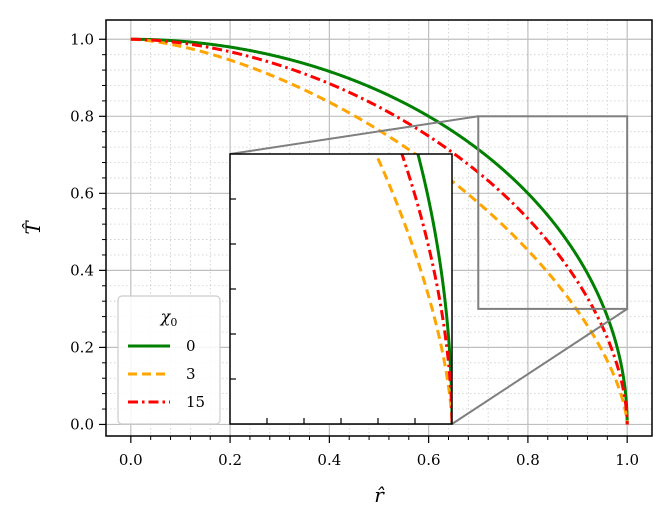 The height and width of the screenshot is (532, 672). I want to click on y-tick-label: 0.8, so click(82, 116).